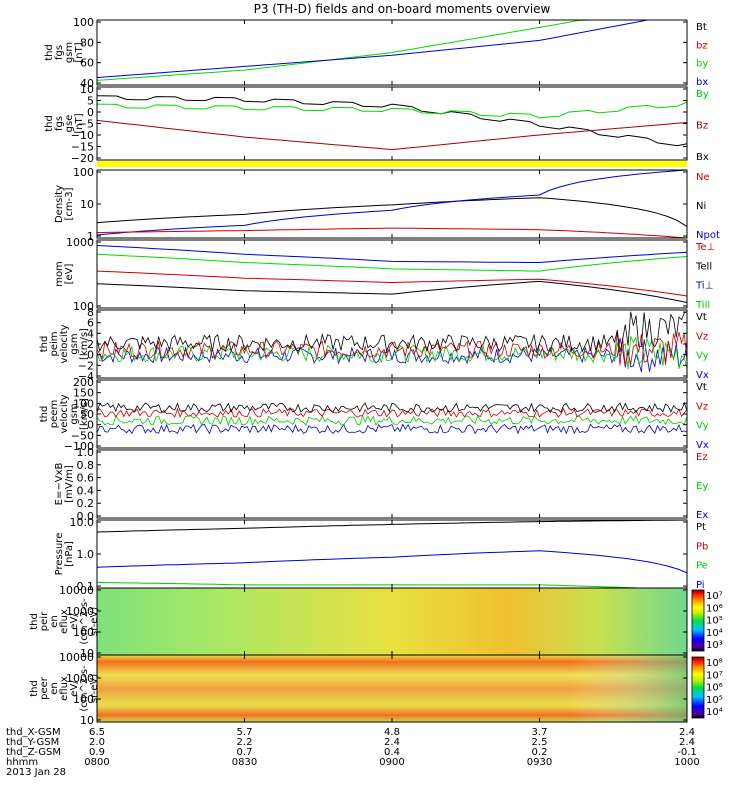 The height and width of the screenshot is (800, 750). What do you see at coordinates (702, 356) in the screenshot?
I see `legend-entry: Vy` at bounding box center [702, 356].